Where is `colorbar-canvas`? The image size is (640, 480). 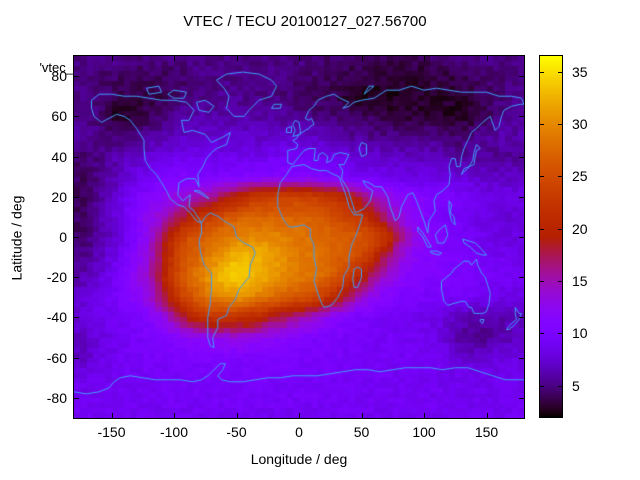
colorbar-canvas is located at coordinates (551, 236).